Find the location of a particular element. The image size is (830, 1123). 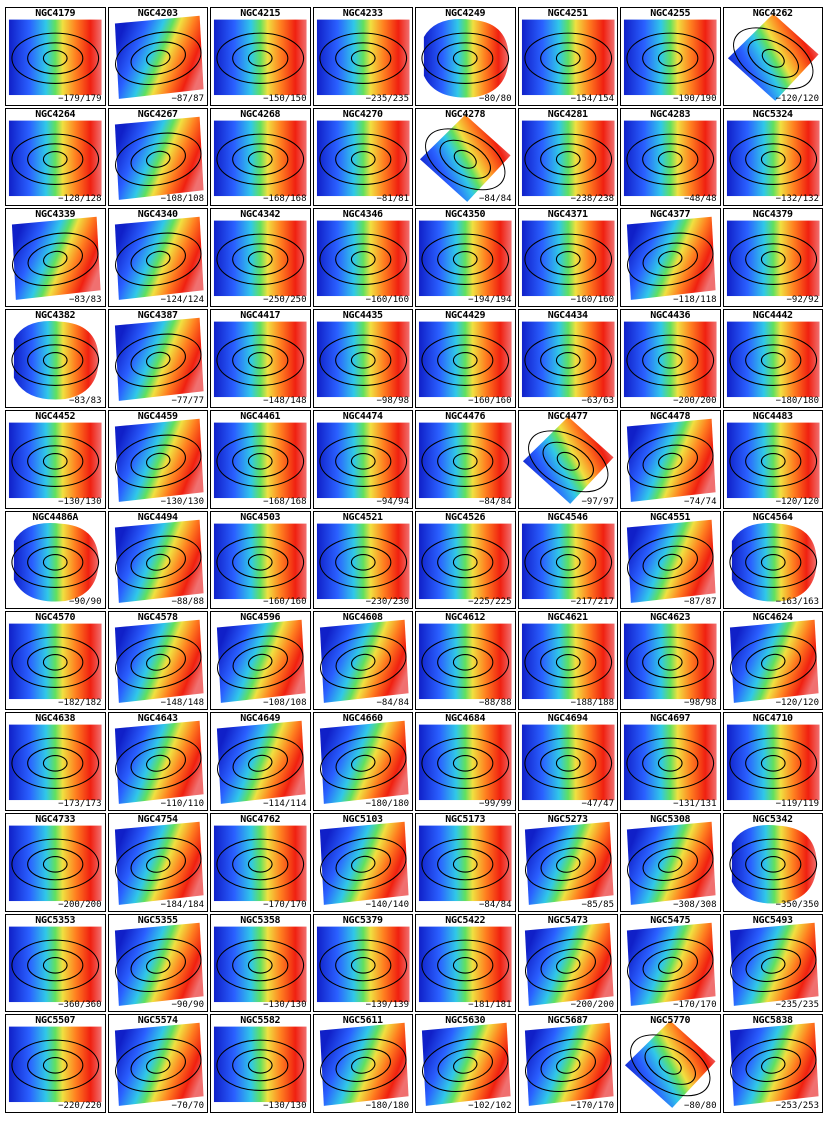

velocity-map-panel: NGC4382 −83/83 is located at coordinates (55, 358).